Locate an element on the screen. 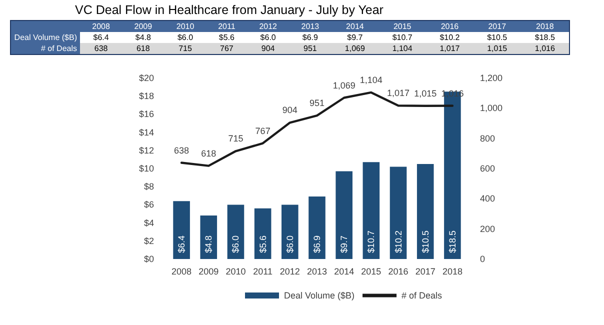  y2-tick-label: 200 is located at coordinates (488, 229).